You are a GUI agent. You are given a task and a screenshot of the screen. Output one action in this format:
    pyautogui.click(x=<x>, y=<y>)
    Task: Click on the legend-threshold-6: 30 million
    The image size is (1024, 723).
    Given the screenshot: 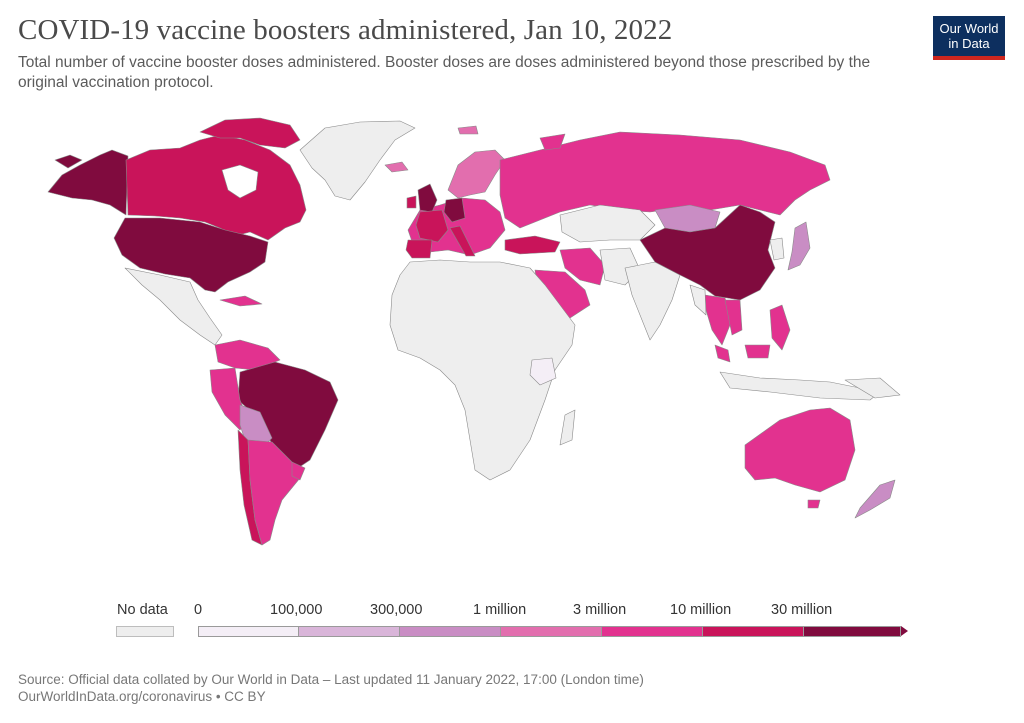 What is the action you would take?
    pyautogui.click(x=802, y=610)
    